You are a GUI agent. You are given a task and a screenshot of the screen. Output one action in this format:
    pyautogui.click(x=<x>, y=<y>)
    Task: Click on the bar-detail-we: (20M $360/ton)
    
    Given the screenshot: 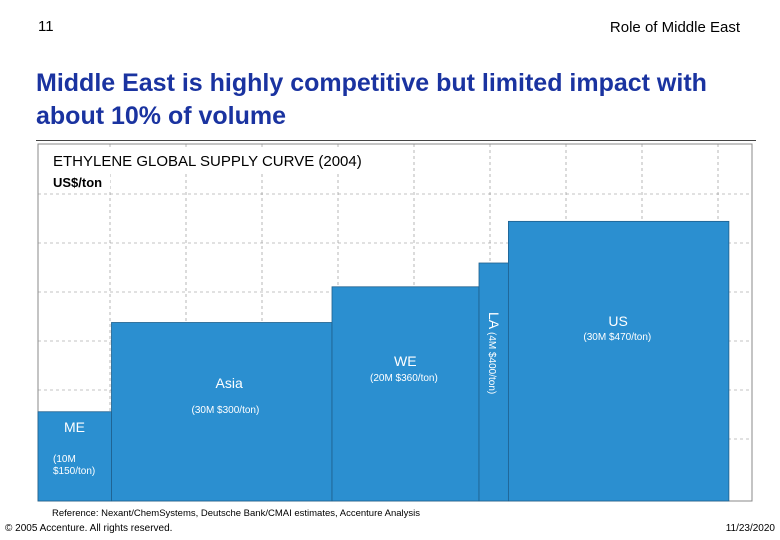 What is the action you would take?
    pyautogui.click(x=404, y=378)
    